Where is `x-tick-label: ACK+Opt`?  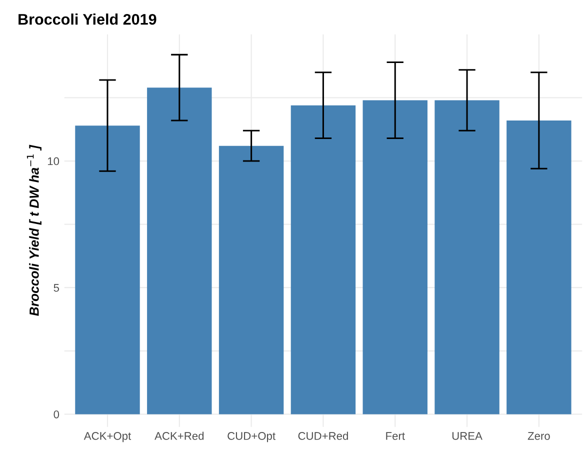 x-tick-label: ACK+Opt is located at coordinates (108, 437).